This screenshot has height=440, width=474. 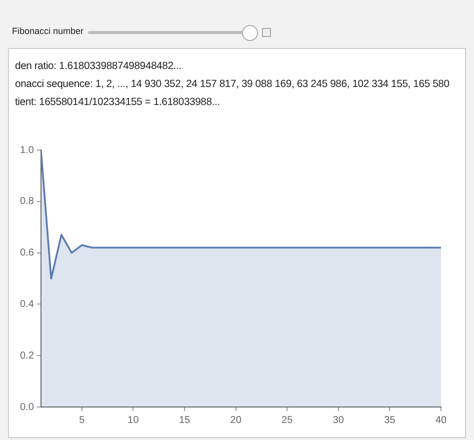 What do you see at coordinates (338, 420) in the screenshot?
I see `x-tick-label: 30` at bounding box center [338, 420].